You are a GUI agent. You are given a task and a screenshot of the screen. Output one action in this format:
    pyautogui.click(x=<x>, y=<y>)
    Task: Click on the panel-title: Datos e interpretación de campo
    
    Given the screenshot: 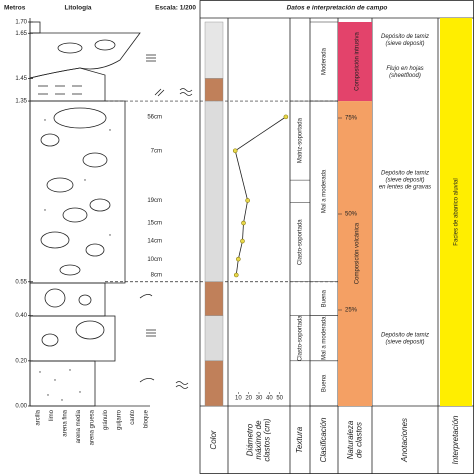 What is the action you would take?
    pyautogui.click(x=337, y=8)
    